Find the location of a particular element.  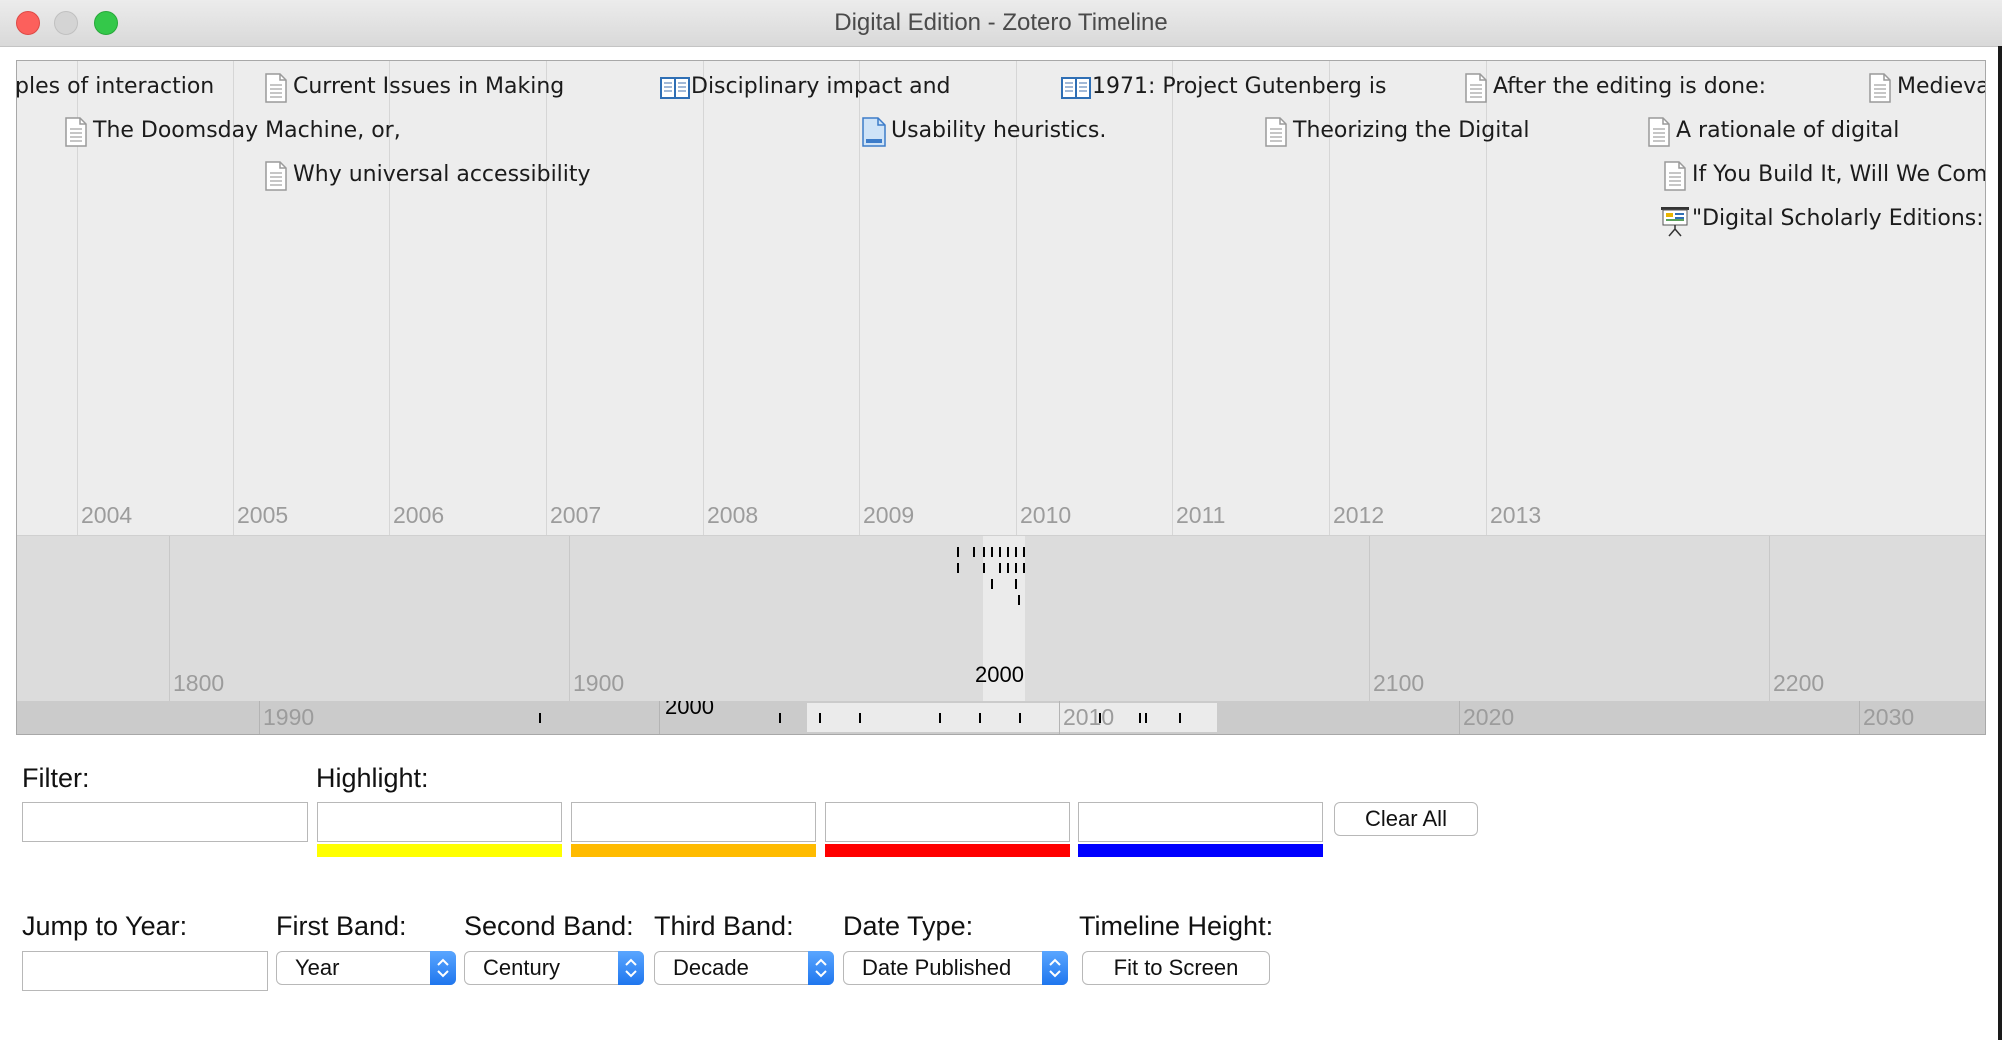

year-label: 2004 is located at coordinates (107, 515).